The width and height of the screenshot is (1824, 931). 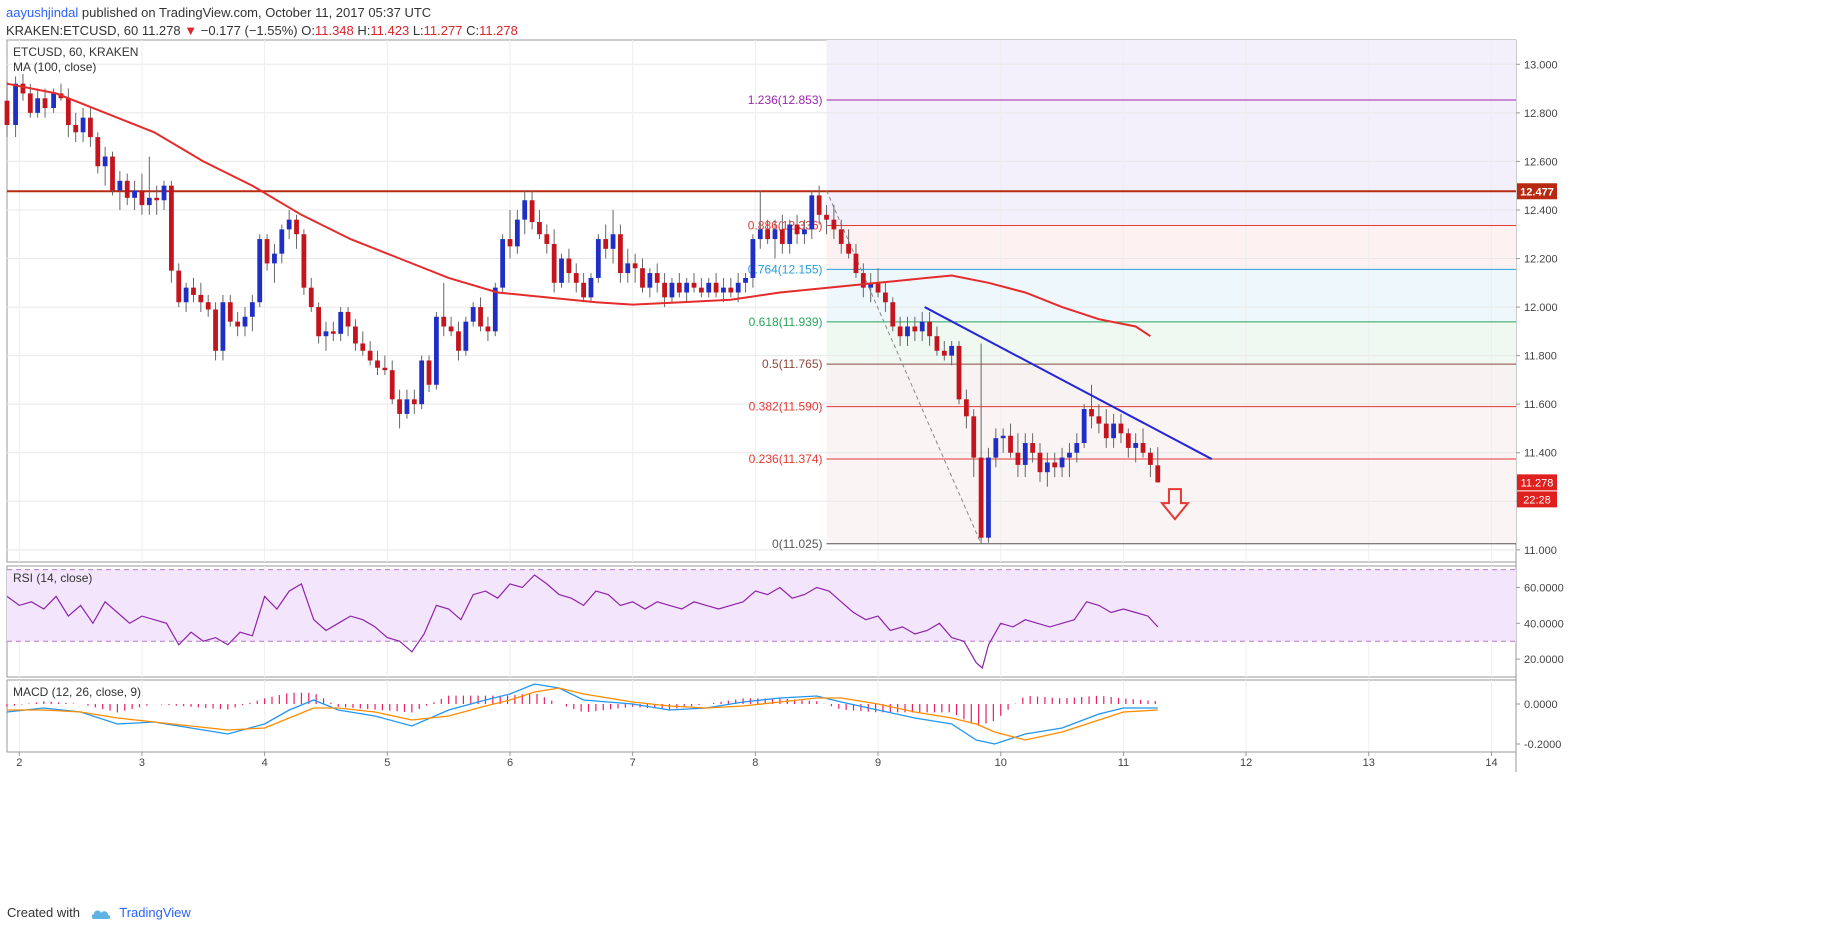 What do you see at coordinates (785, 100) in the screenshot?
I see `fib-level-label: 1.236(12.853)` at bounding box center [785, 100].